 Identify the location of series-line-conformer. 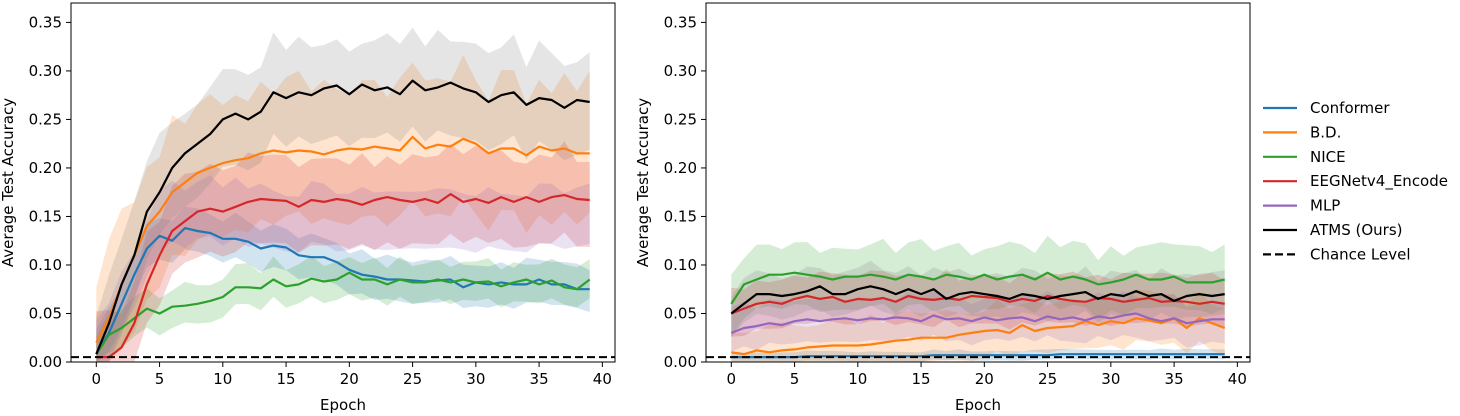
(978, 356).